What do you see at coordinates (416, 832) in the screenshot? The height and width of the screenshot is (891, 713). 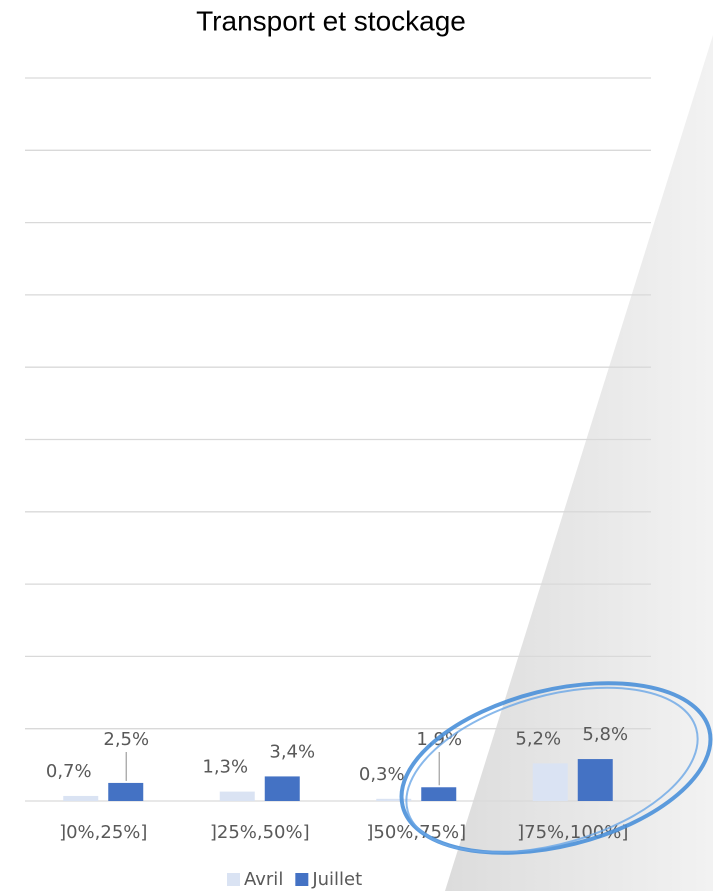 I see `x-tick-label: ]50%,75%]` at bounding box center [416, 832].